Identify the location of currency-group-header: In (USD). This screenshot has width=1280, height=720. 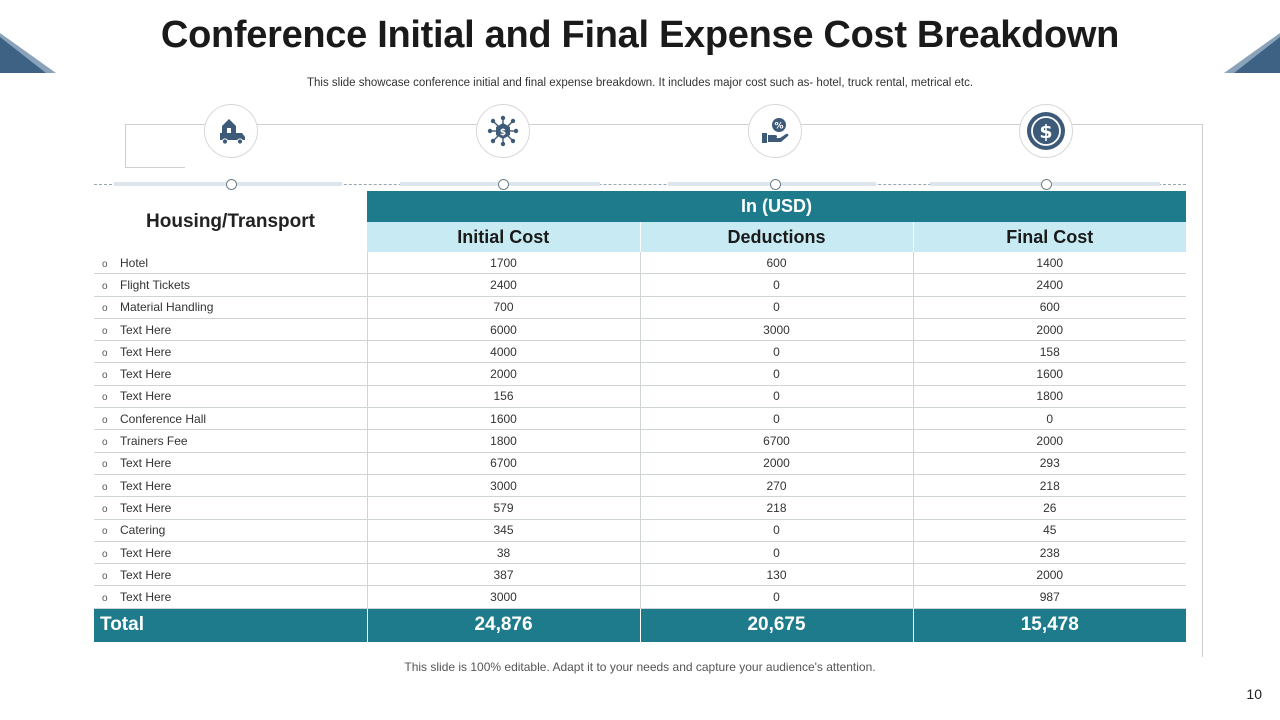
(777, 206).